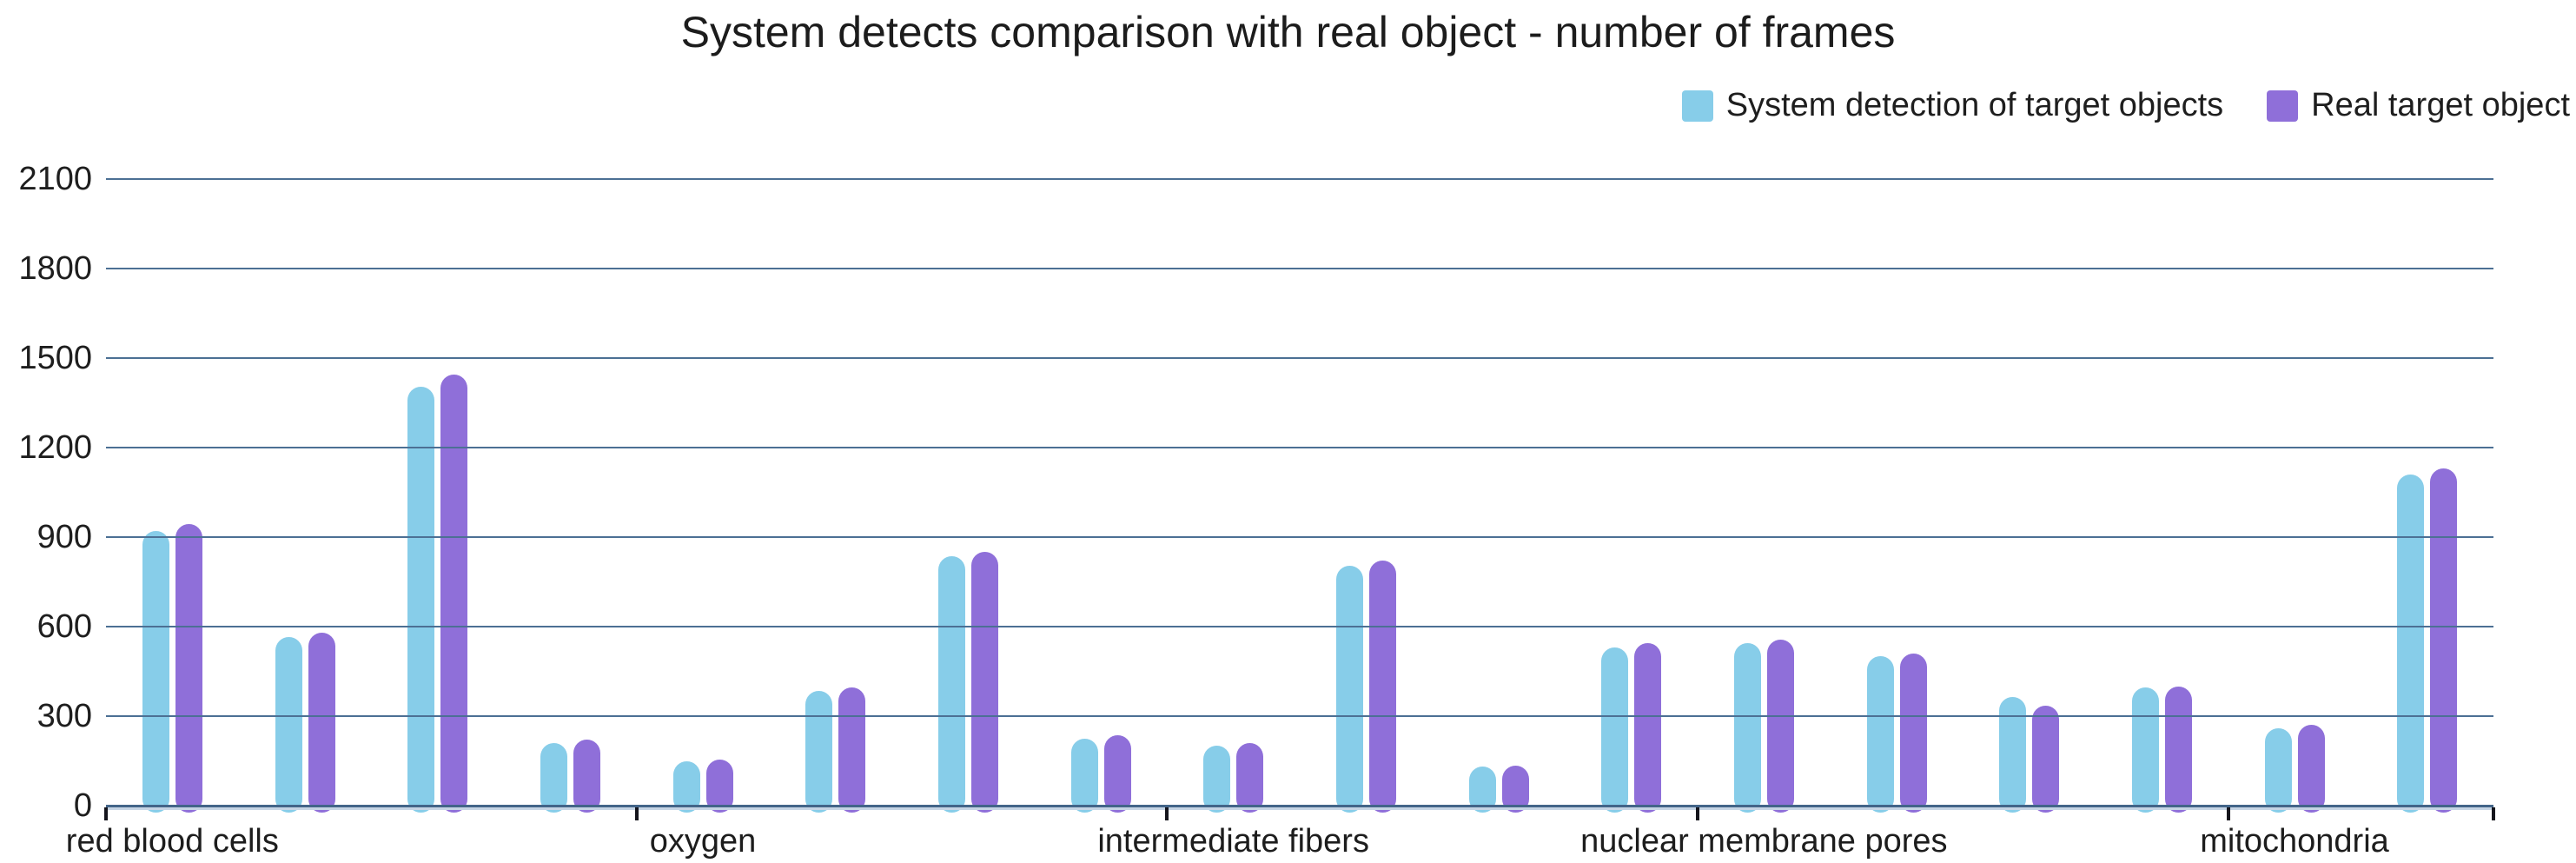 The width and height of the screenshot is (2576, 863). I want to click on x-axis-category-label: intermediate fibers, so click(1233, 842).